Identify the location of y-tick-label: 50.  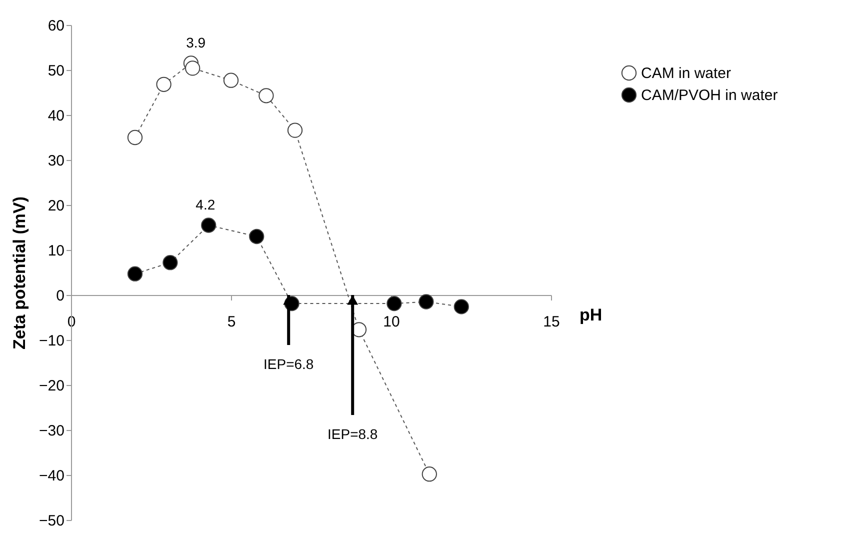
(56, 71).